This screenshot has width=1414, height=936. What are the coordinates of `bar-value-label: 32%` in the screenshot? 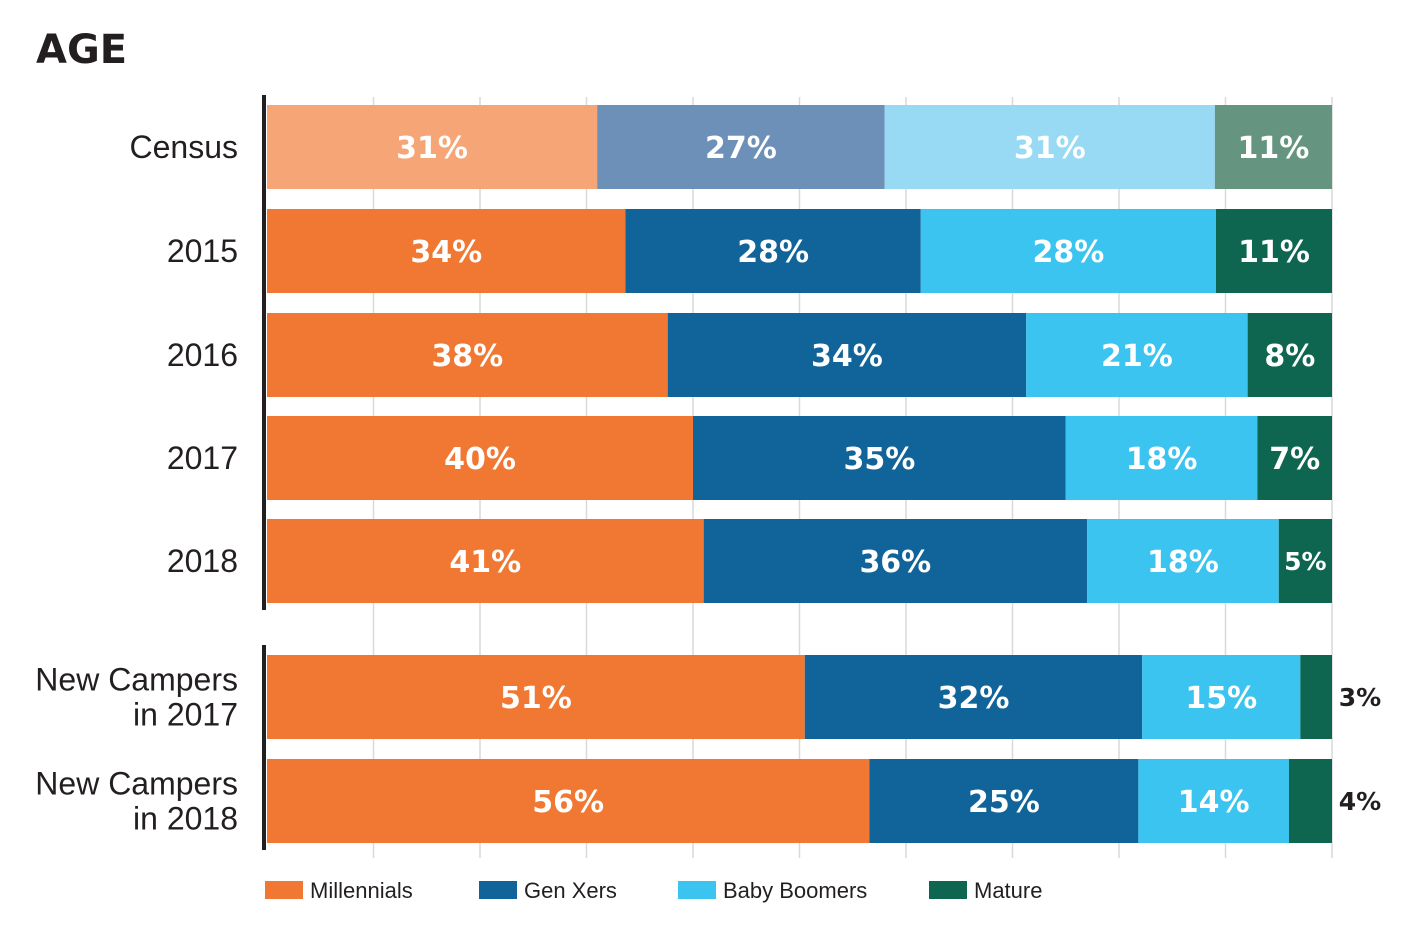 It's located at (974, 698).